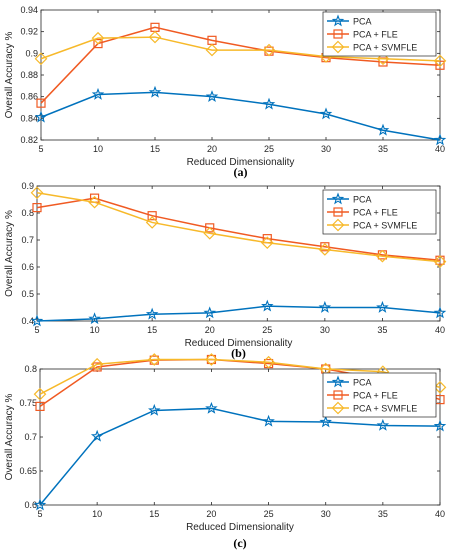  I want to click on legend-label: PCA + SVMFLE, so click(385, 226).